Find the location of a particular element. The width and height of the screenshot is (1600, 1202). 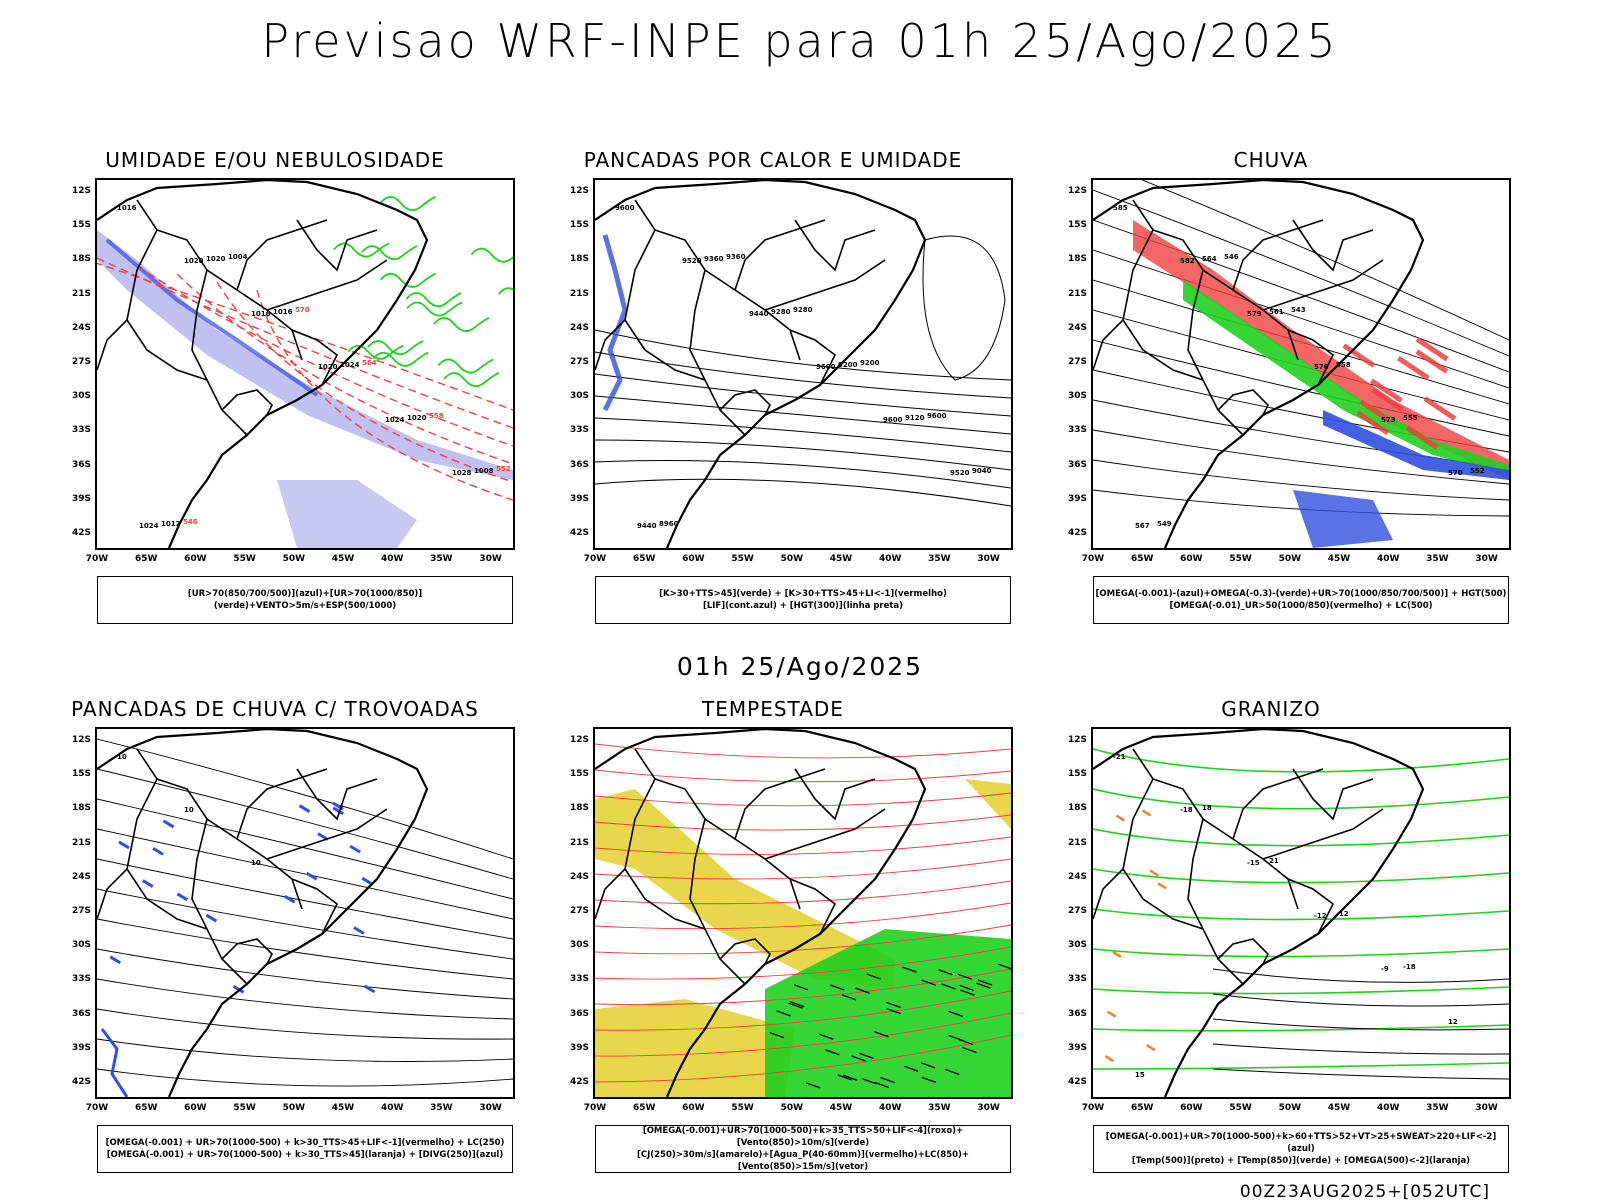

longitude-tick-label: 40W is located at coordinates (392, 1108).